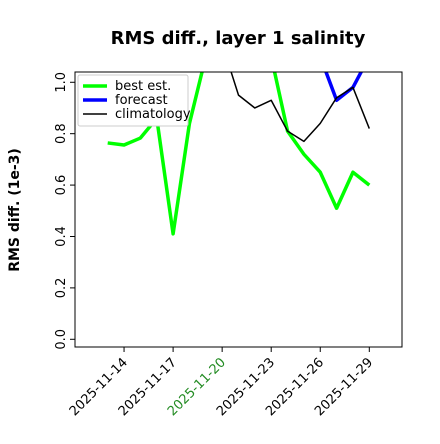 The image size is (440, 444). Describe the element at coordinates (61, 236) in the screenshot. I see `y-tick-label: 0.4` at that location.